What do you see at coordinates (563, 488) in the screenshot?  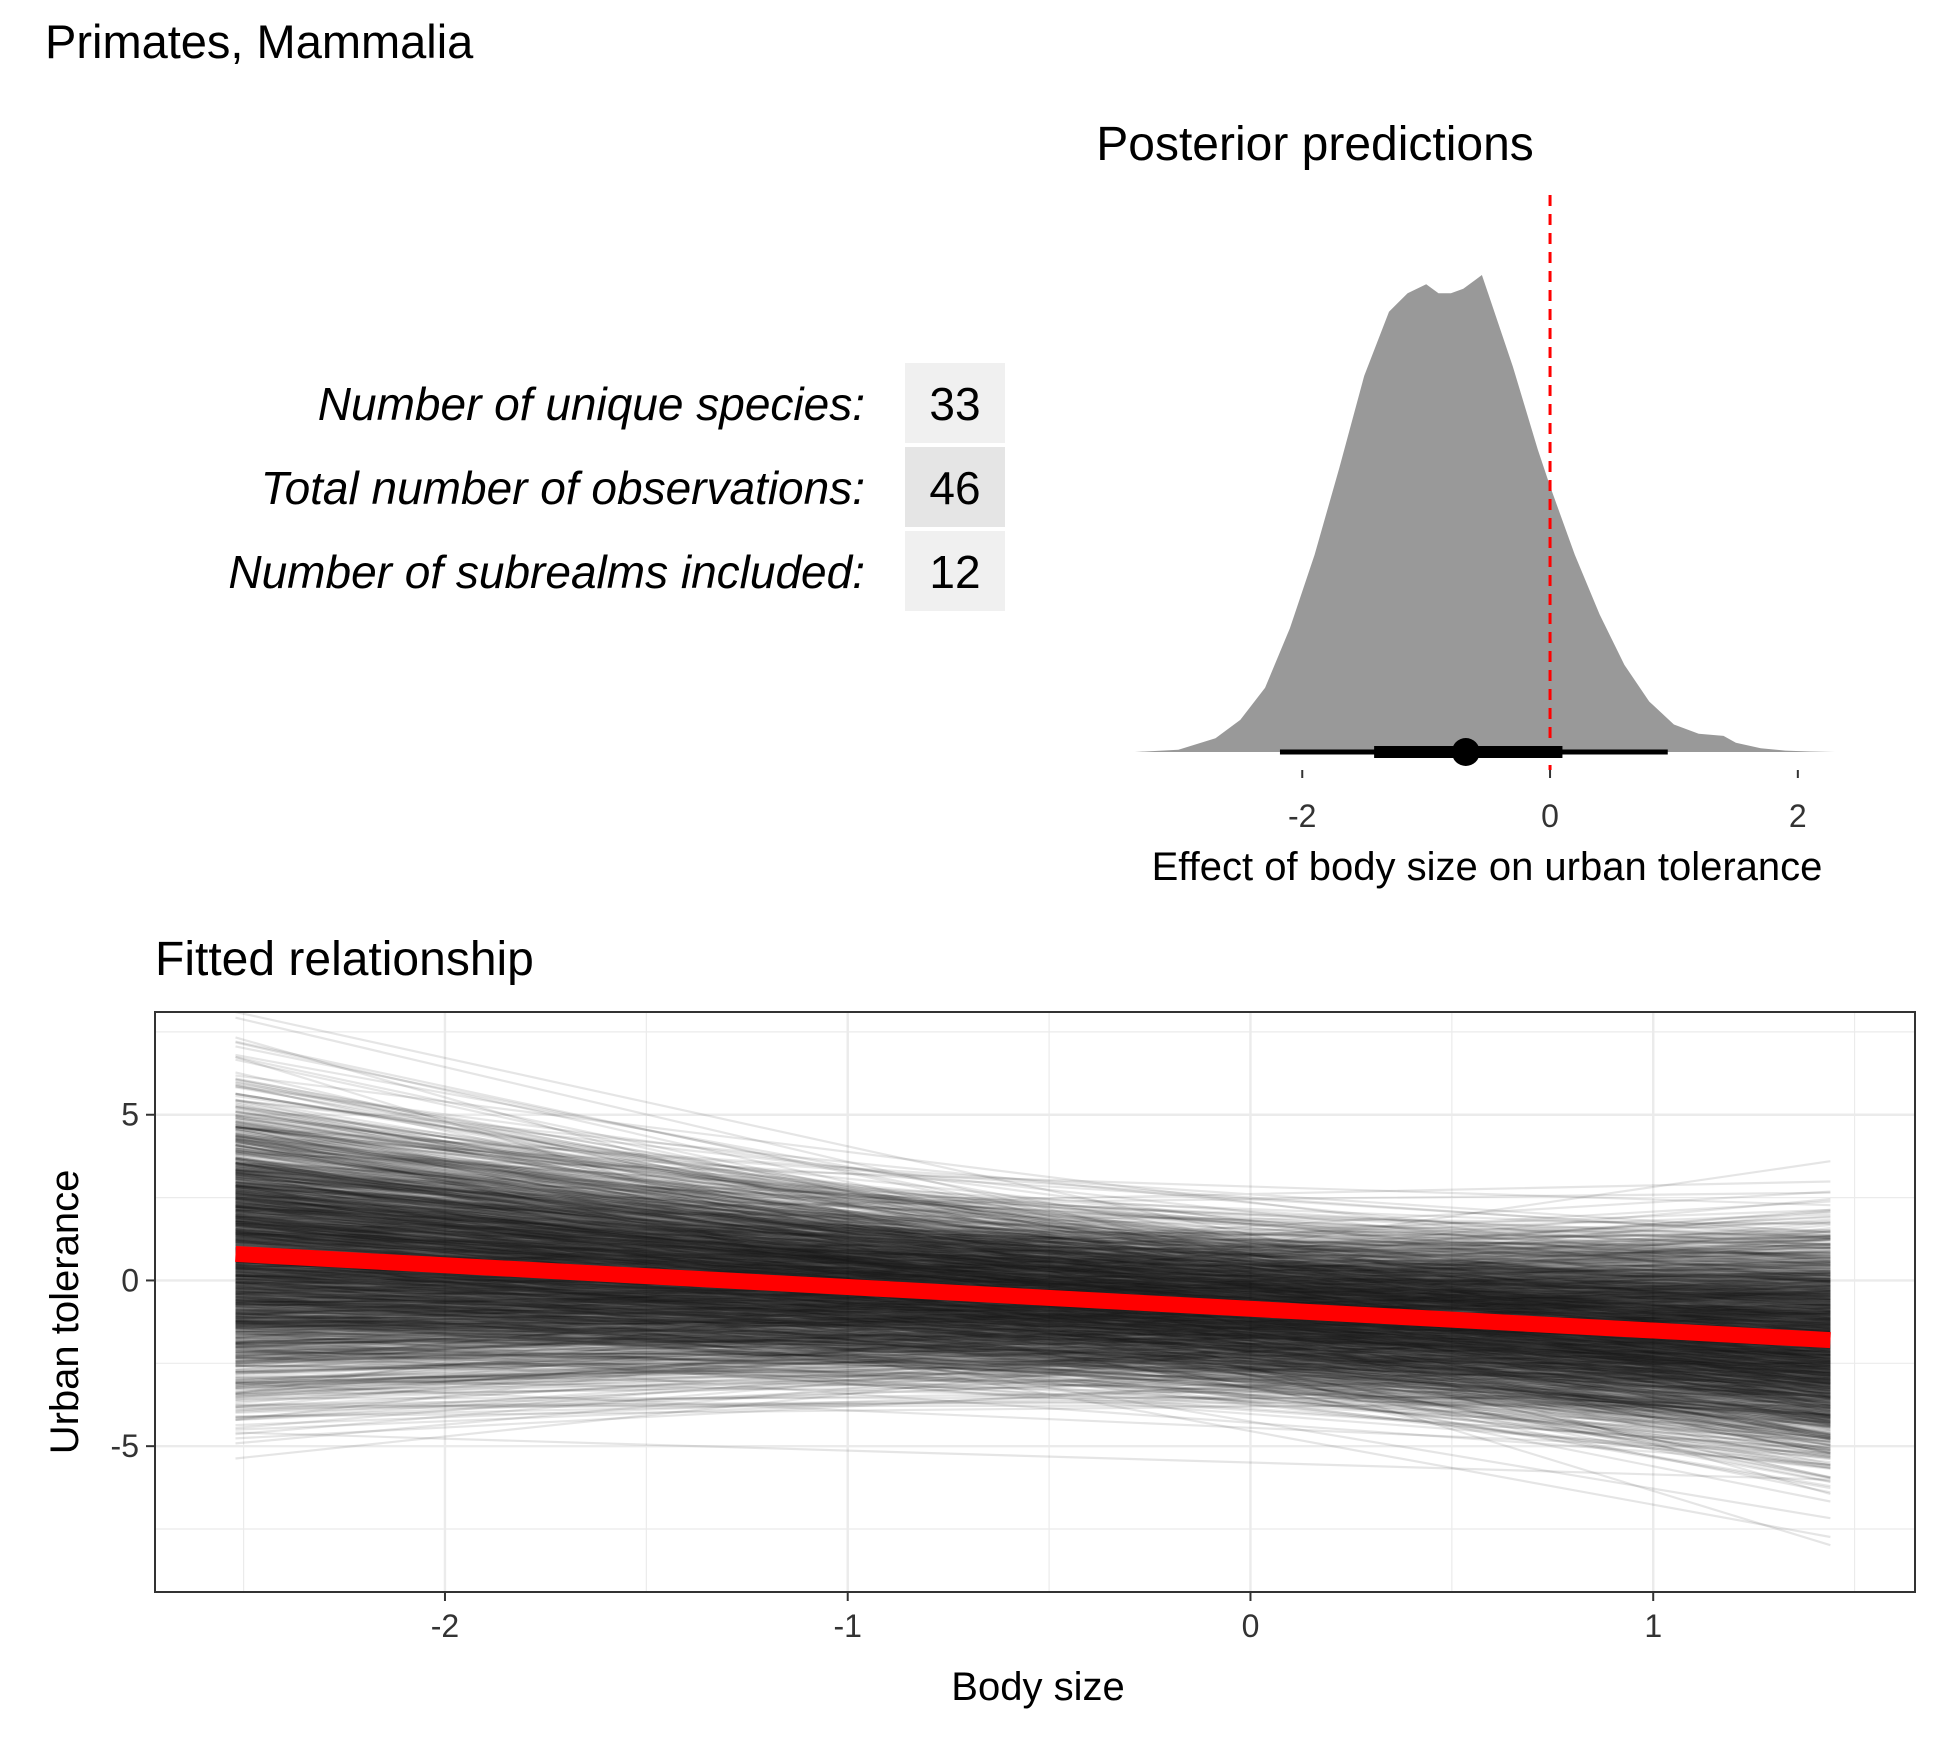 I see `table-label-observations: Total number of observations:` at bounding box center [563, 488].